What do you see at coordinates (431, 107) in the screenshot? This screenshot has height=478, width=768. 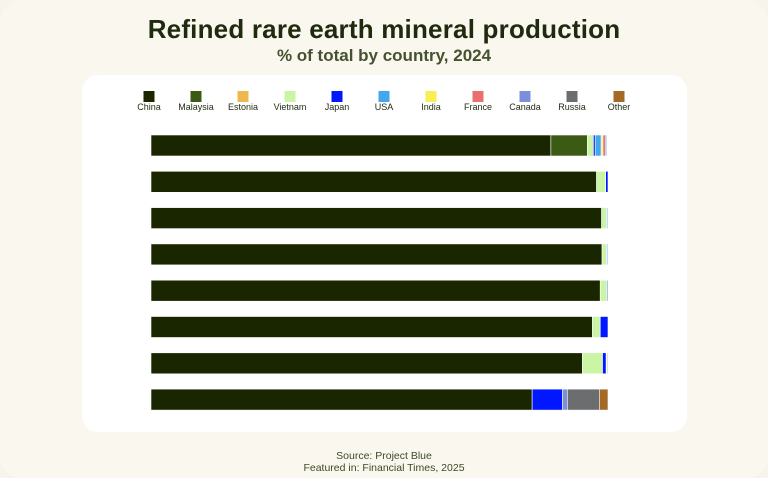 I see `legend-label-india: India` at bounding box center [431, 107].